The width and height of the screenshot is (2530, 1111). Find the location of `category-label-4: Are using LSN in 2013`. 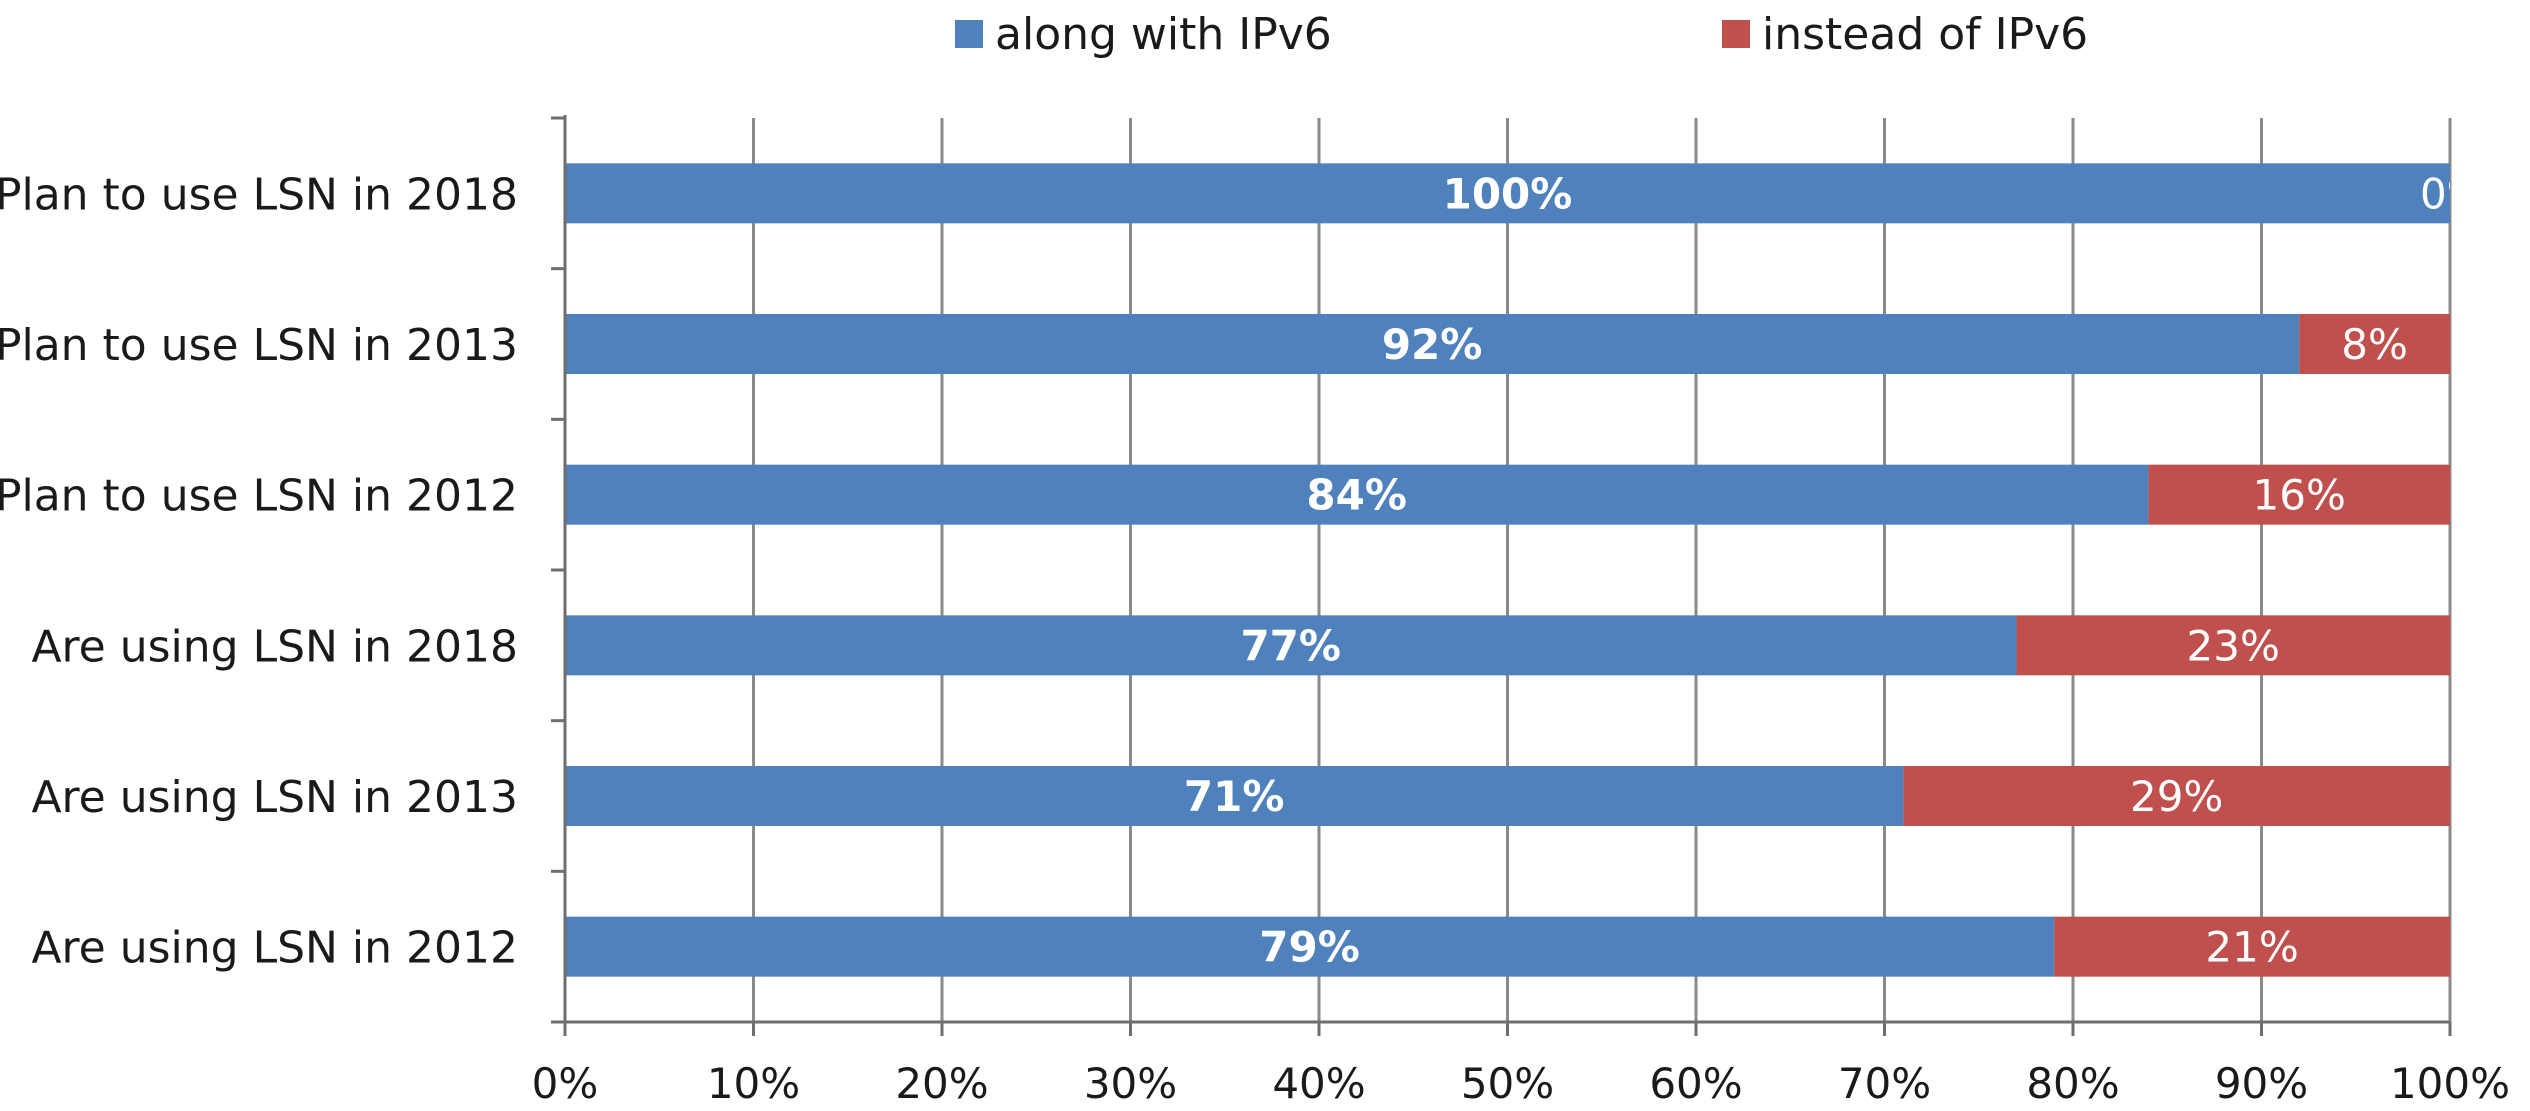

category-label-4: Are using LSN in 2013 is located at coordinates (274, 797).